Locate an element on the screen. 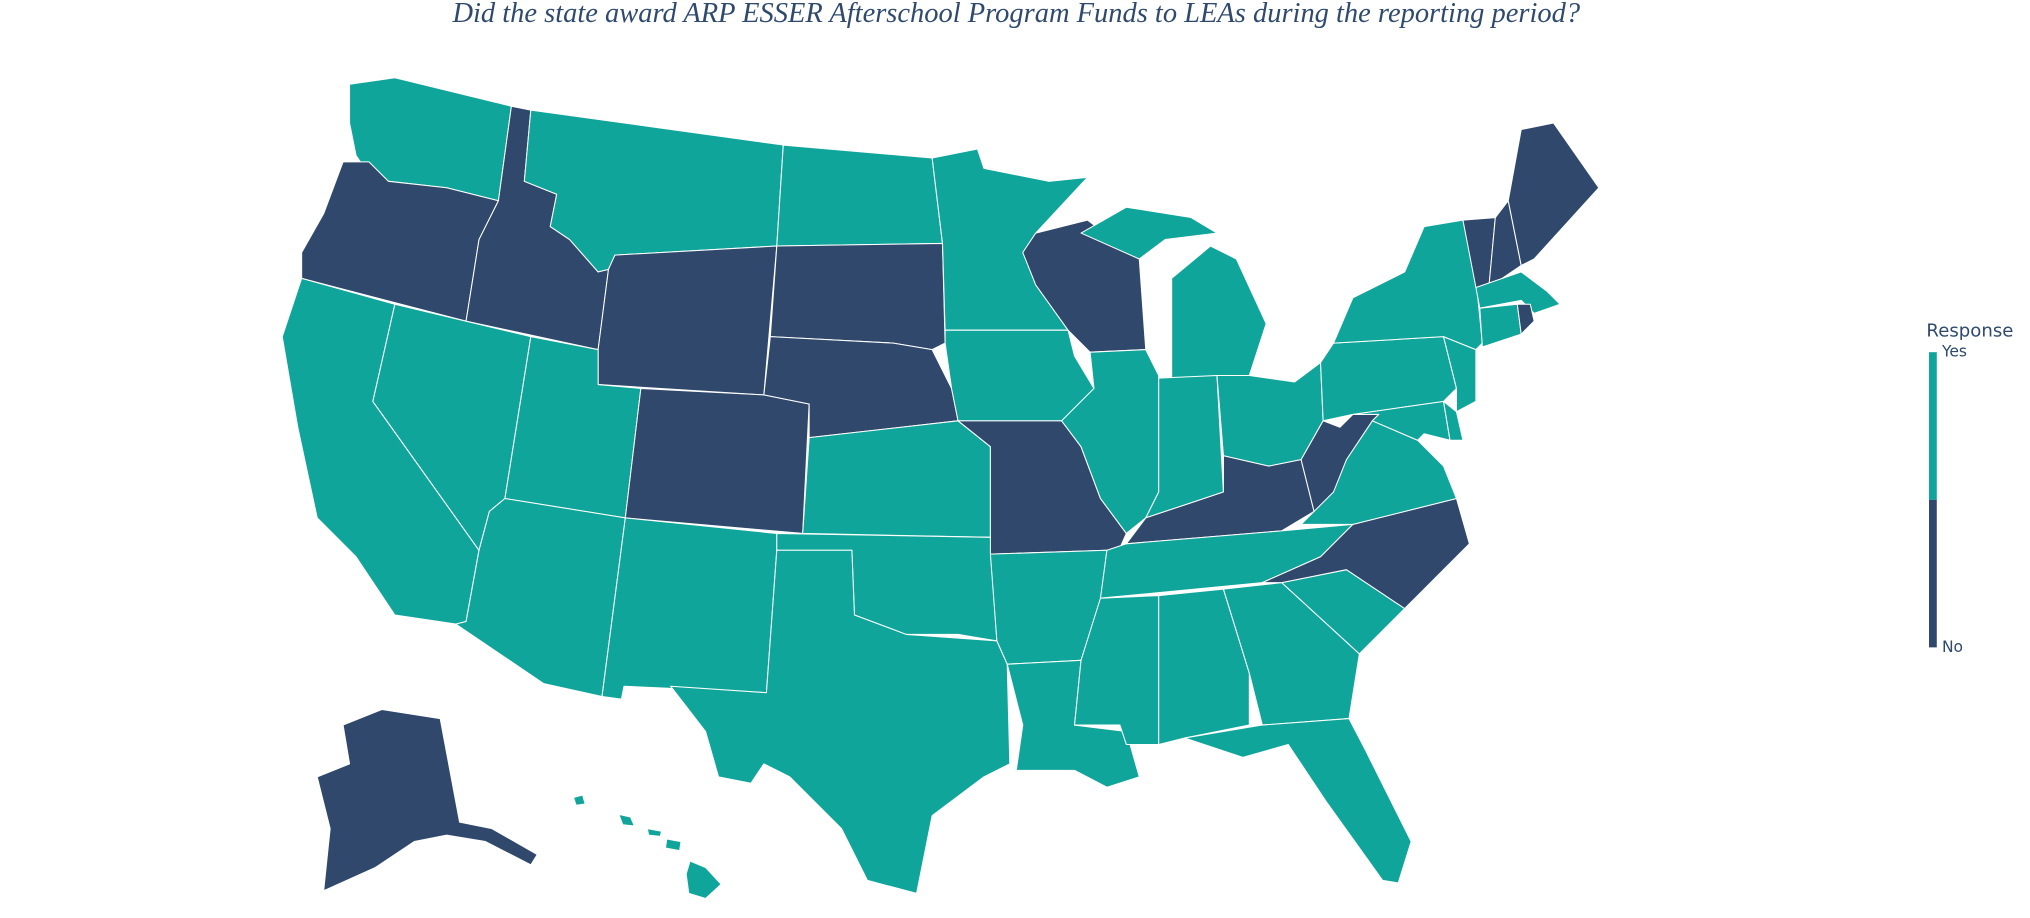  colorbar-title: Response is located at coordinates (1969, 330).